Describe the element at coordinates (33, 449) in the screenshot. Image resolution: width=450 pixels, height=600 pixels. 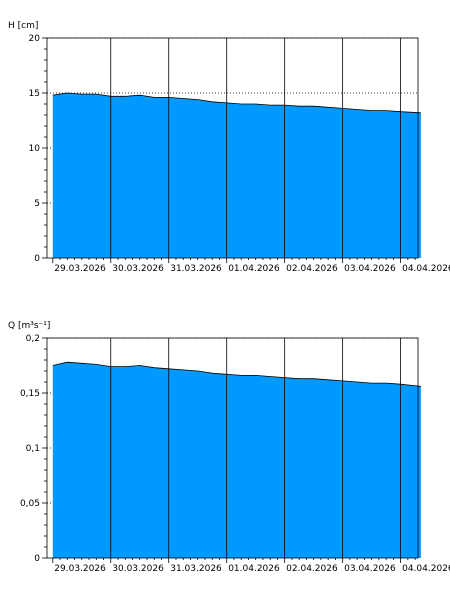
I see `y-tick-label: 0,1` at that location.